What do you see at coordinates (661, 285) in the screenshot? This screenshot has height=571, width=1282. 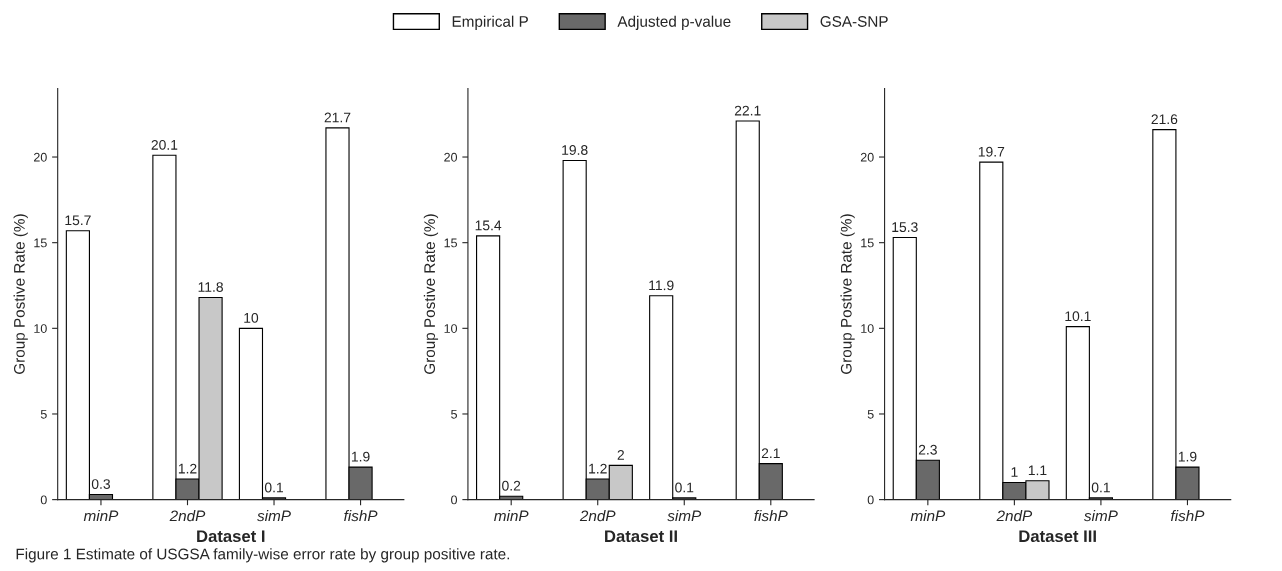 I see `data-label: 11.9` at bounding box center [661, 285].